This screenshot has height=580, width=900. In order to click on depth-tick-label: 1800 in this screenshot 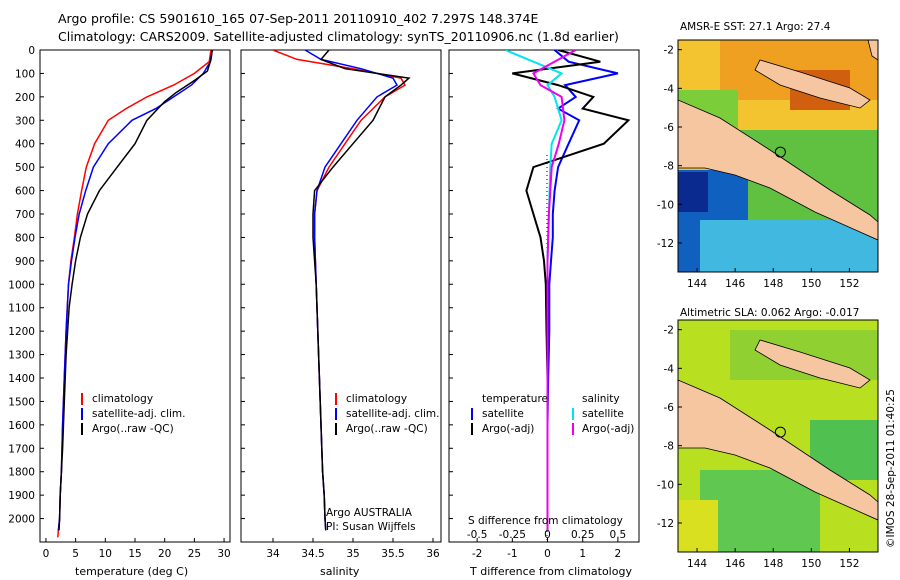, I will do `click(21, 473)`.